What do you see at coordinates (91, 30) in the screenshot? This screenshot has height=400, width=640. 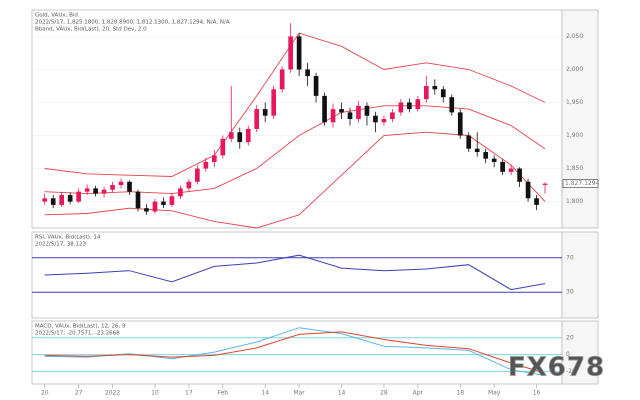 I see `legend-text: Bband, VAUx, Bid(Last), 20, Std Dev, 2.0` at bounding box center [91, 30].